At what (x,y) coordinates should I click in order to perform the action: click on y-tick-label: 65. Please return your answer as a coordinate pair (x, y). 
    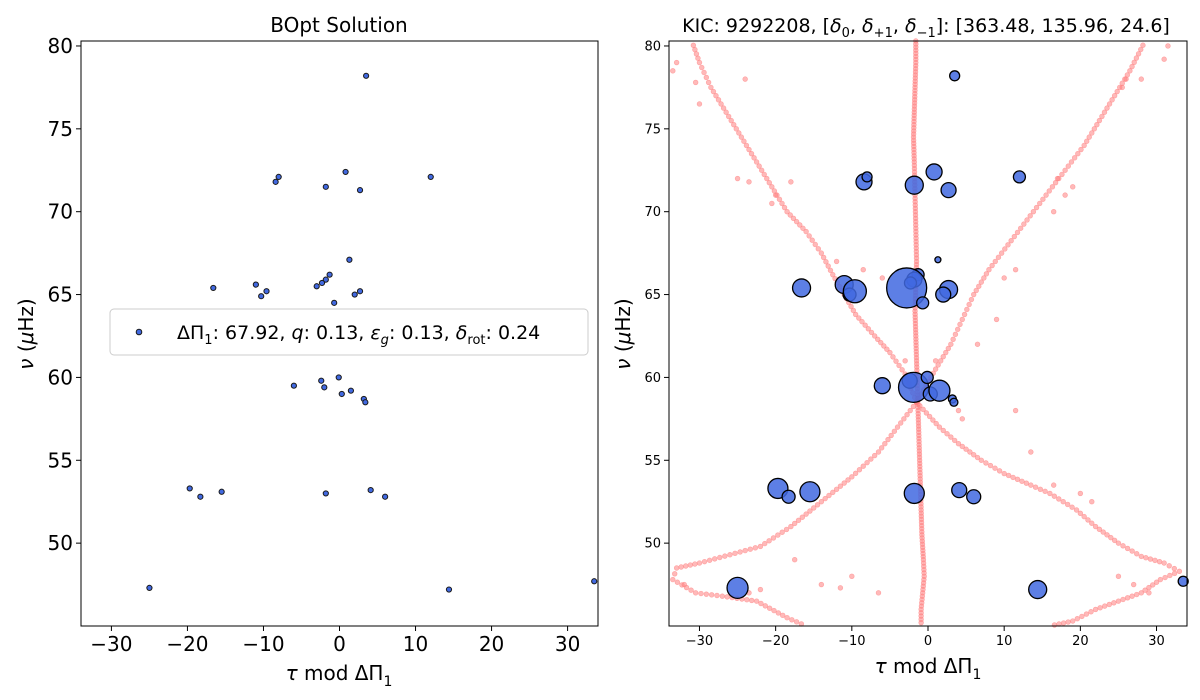
    Looking at the image, I should click on (60, 295).